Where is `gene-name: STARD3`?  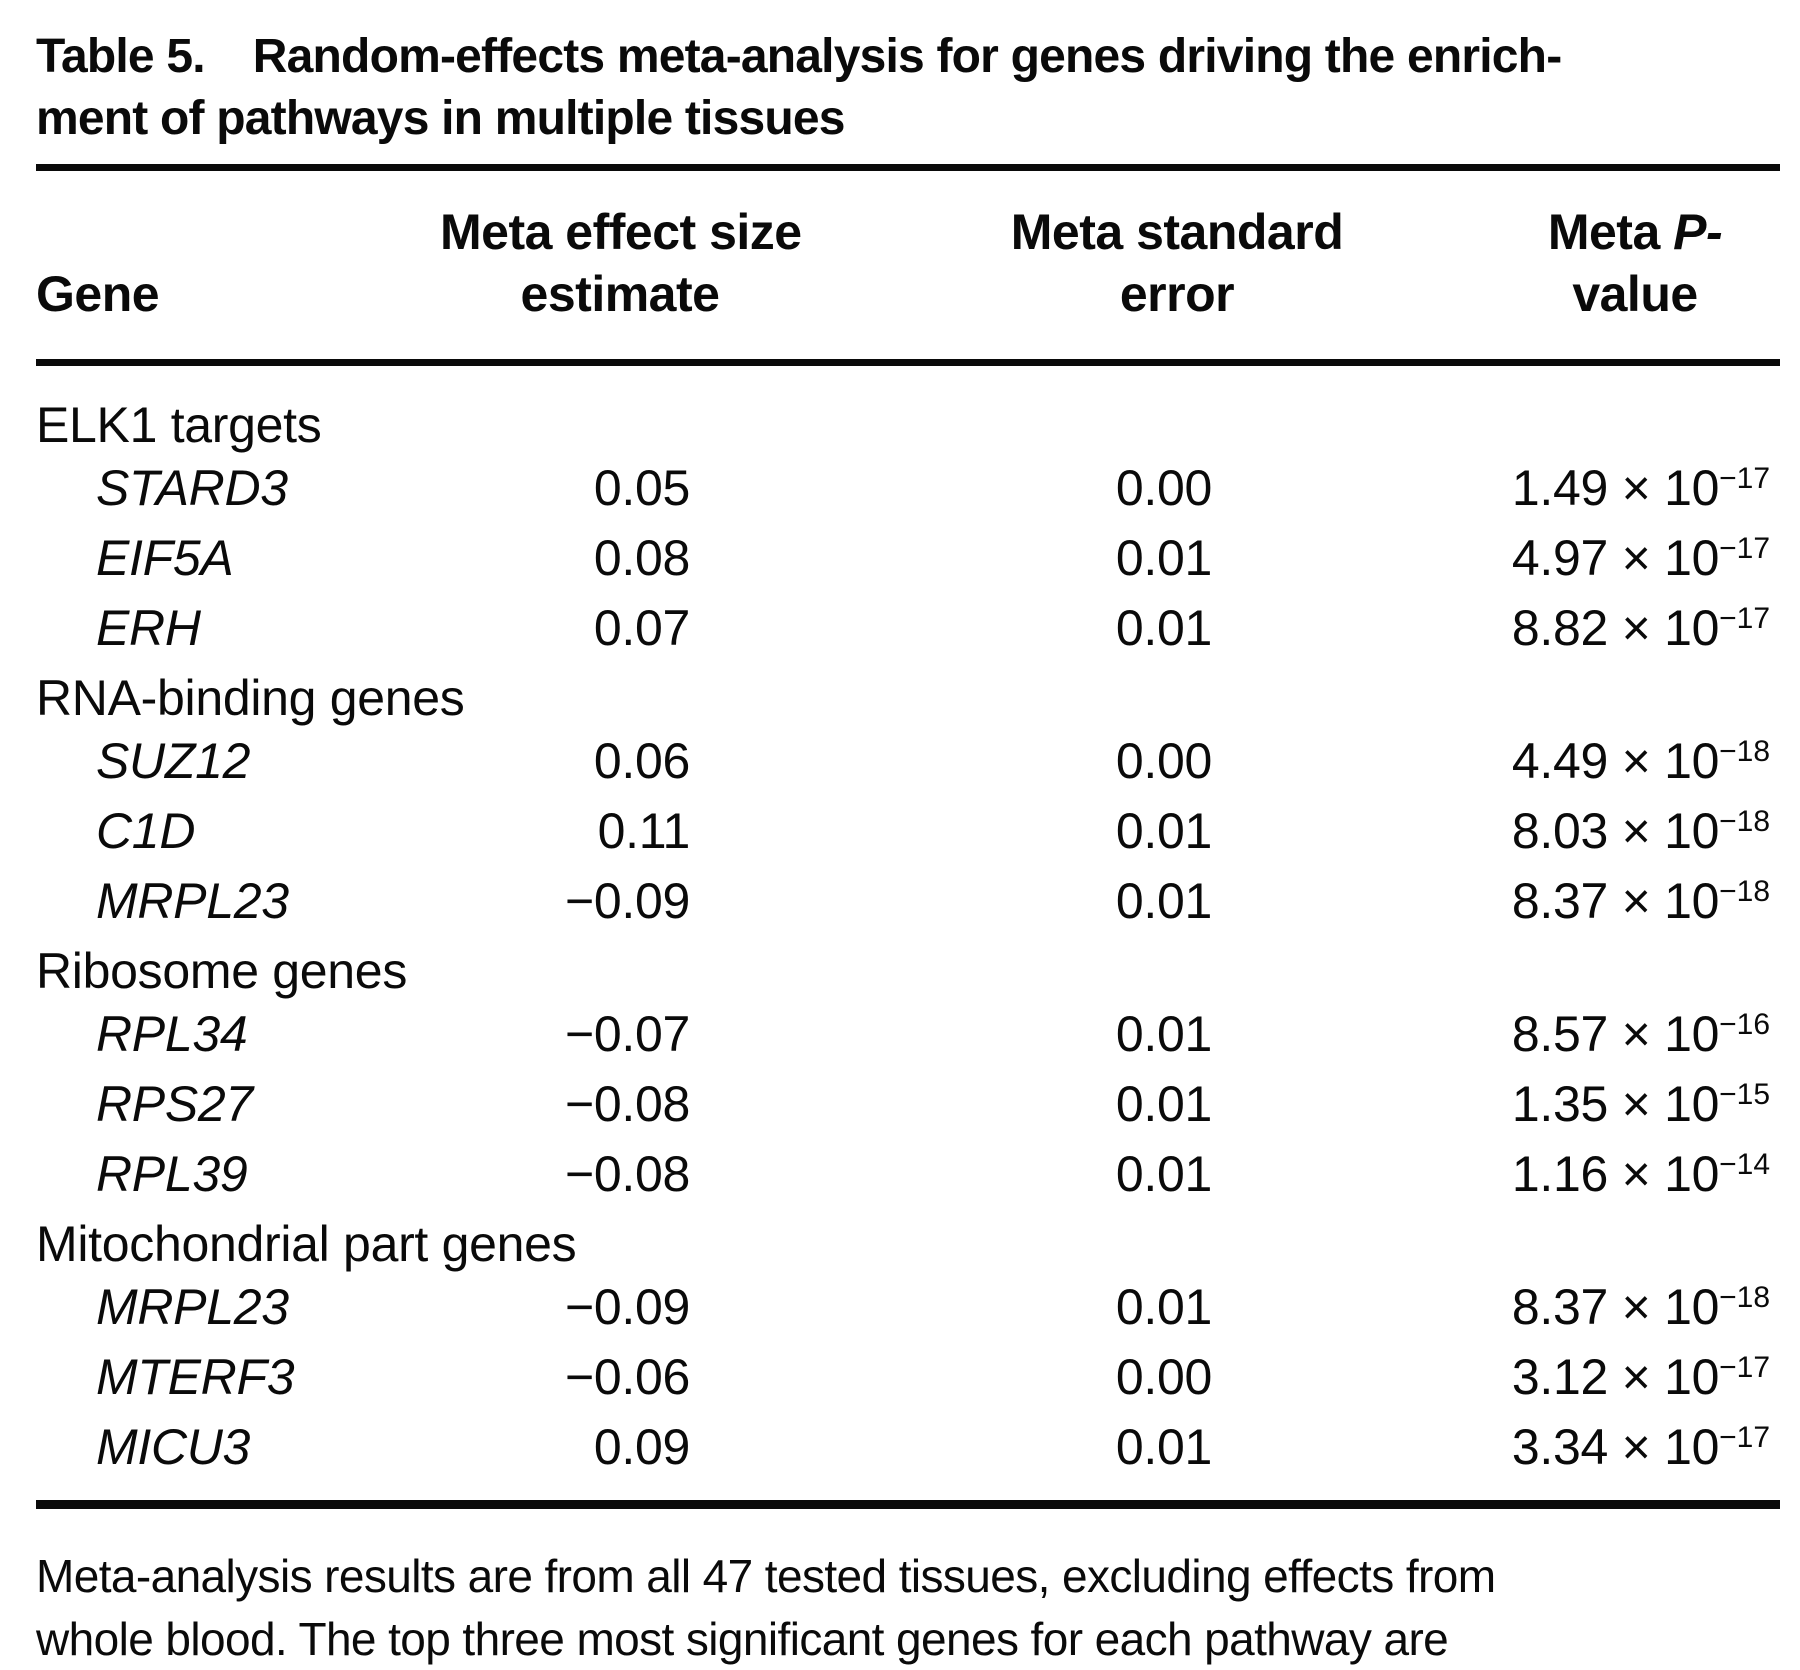
gene-name: STARD3 is located at coordinates (192, 488).